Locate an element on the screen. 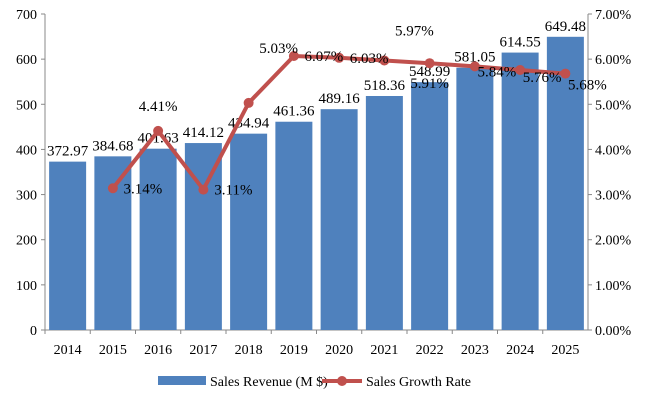 This screenshot has height=402, width=657. left-tick-label: 0 is located at coordinates (33, 331).